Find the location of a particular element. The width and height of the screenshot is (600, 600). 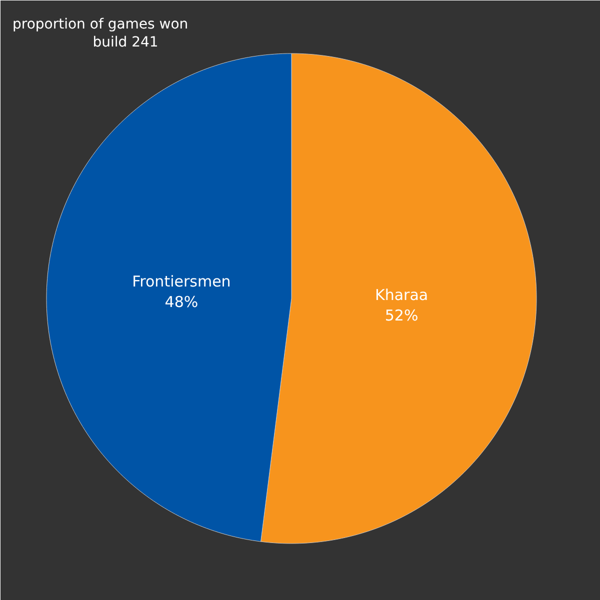

slice-label: Frontiersmen is located at coordinates (181, 281).